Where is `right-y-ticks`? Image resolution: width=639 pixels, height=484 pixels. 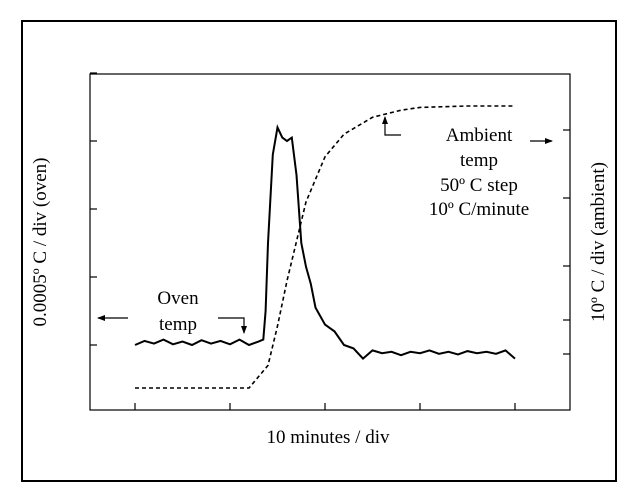
right-y-ticks is located at coordinates (566, 242).